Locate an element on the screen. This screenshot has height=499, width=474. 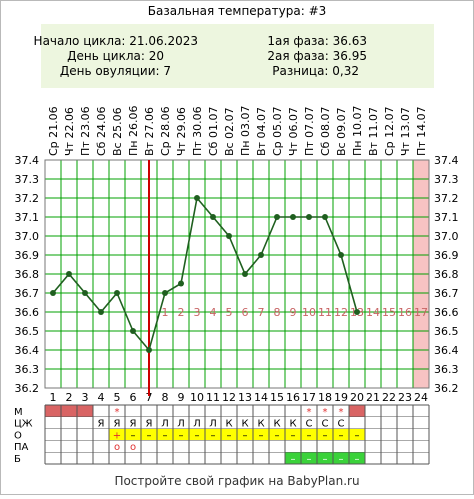
date-label: Вт 04.07 is located at coordinates (261, 131).